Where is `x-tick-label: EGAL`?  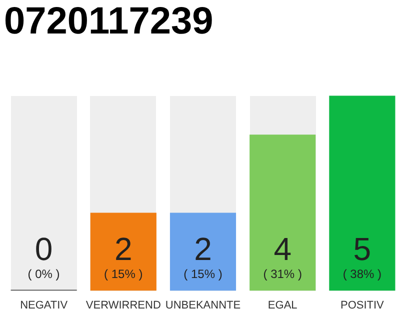 x-tick-label: EGAL is located at coordinates (283, 305).